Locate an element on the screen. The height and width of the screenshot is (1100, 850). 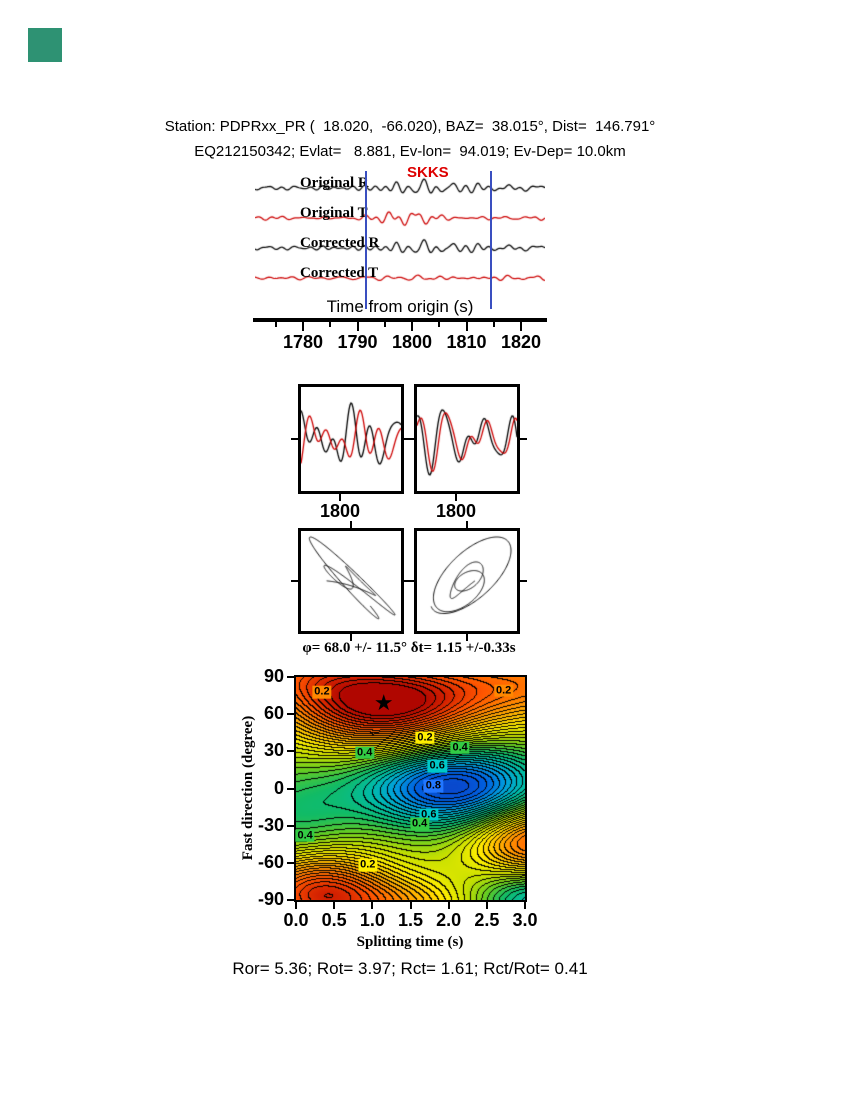
contour-ytick-label: 30 is located at coordinates (273, 750).